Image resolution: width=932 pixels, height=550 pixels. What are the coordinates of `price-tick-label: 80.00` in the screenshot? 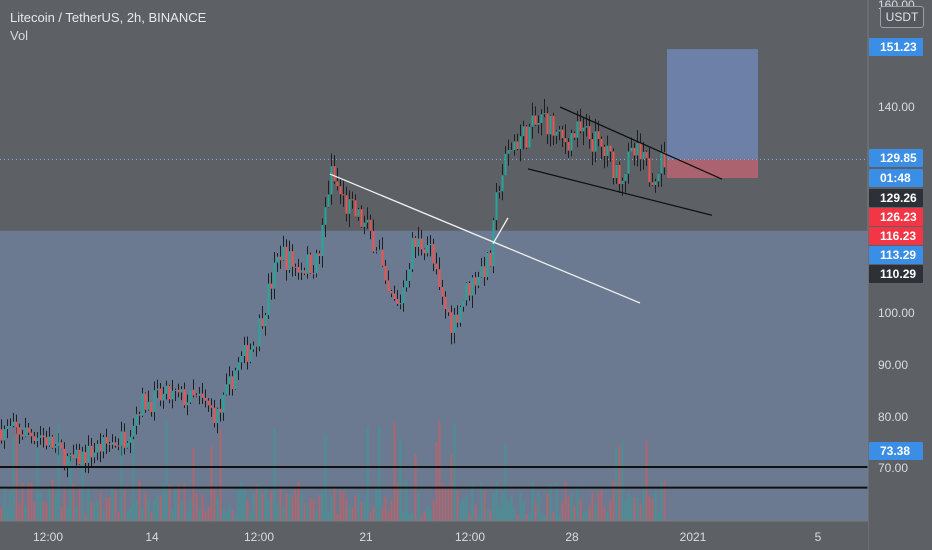 It's located at (893, 417).